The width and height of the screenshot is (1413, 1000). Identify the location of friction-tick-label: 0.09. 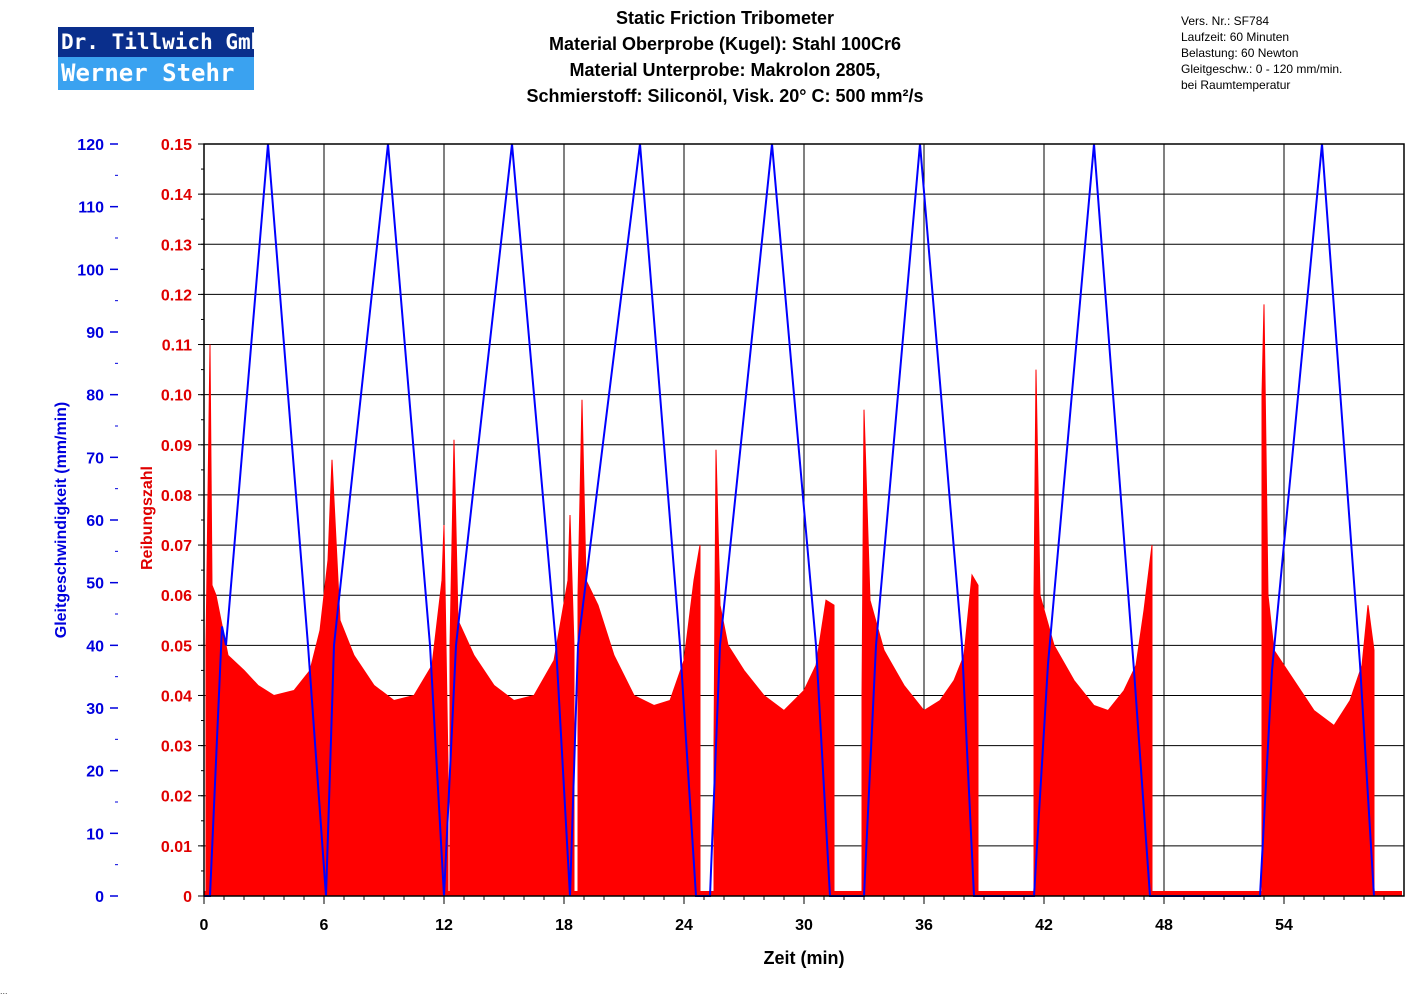
(176, 446).